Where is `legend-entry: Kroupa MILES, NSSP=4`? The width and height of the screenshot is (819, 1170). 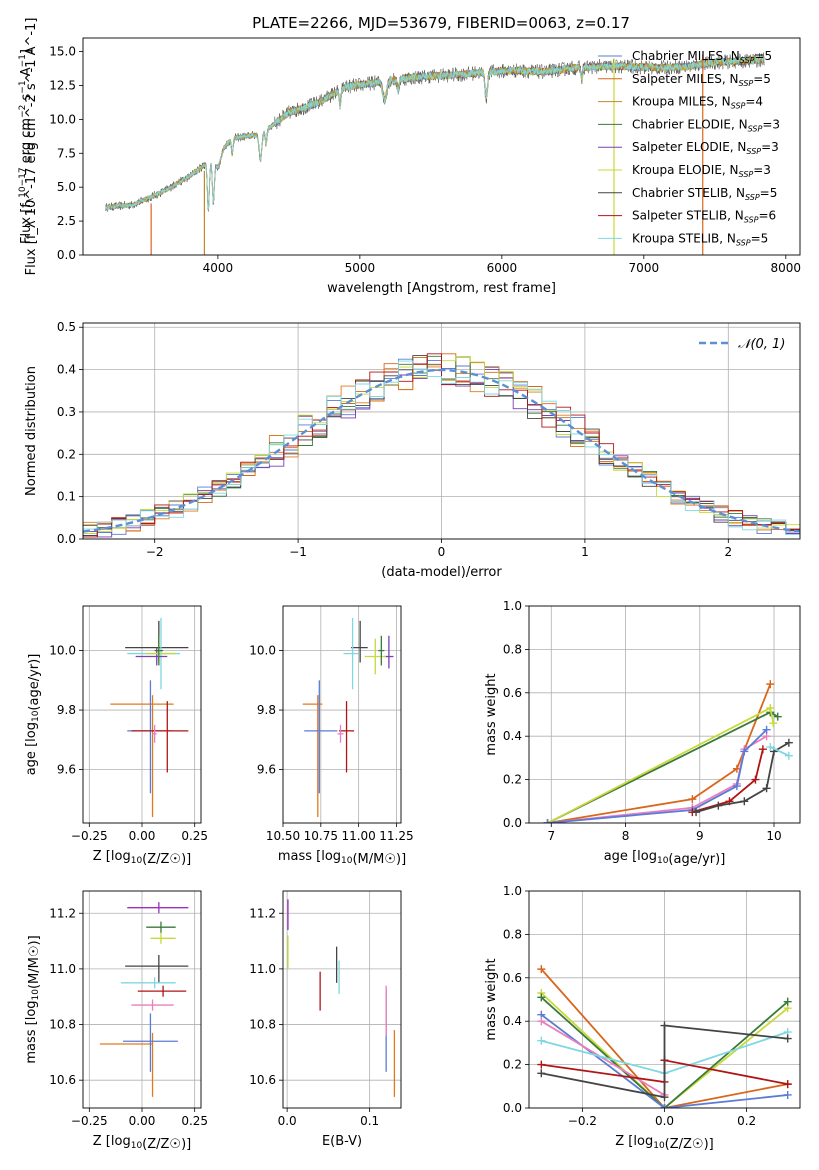 legend-entry: Kroupa MILES, NSSP=4 is located at coordinates (697, 103).